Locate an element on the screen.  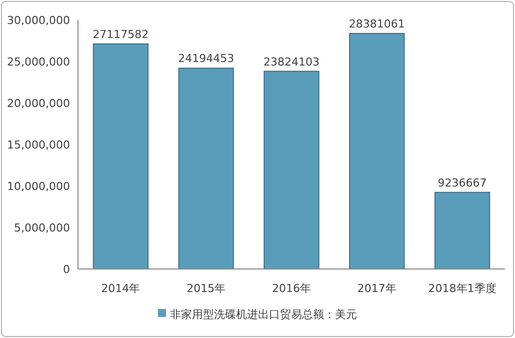
data-label: 9236667 is located at coordinates (462, 183).